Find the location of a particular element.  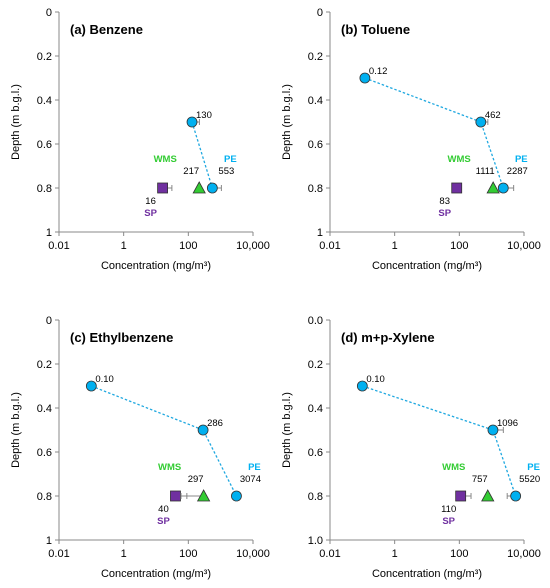

data-label: 553 is located at coordinates (226, 171).